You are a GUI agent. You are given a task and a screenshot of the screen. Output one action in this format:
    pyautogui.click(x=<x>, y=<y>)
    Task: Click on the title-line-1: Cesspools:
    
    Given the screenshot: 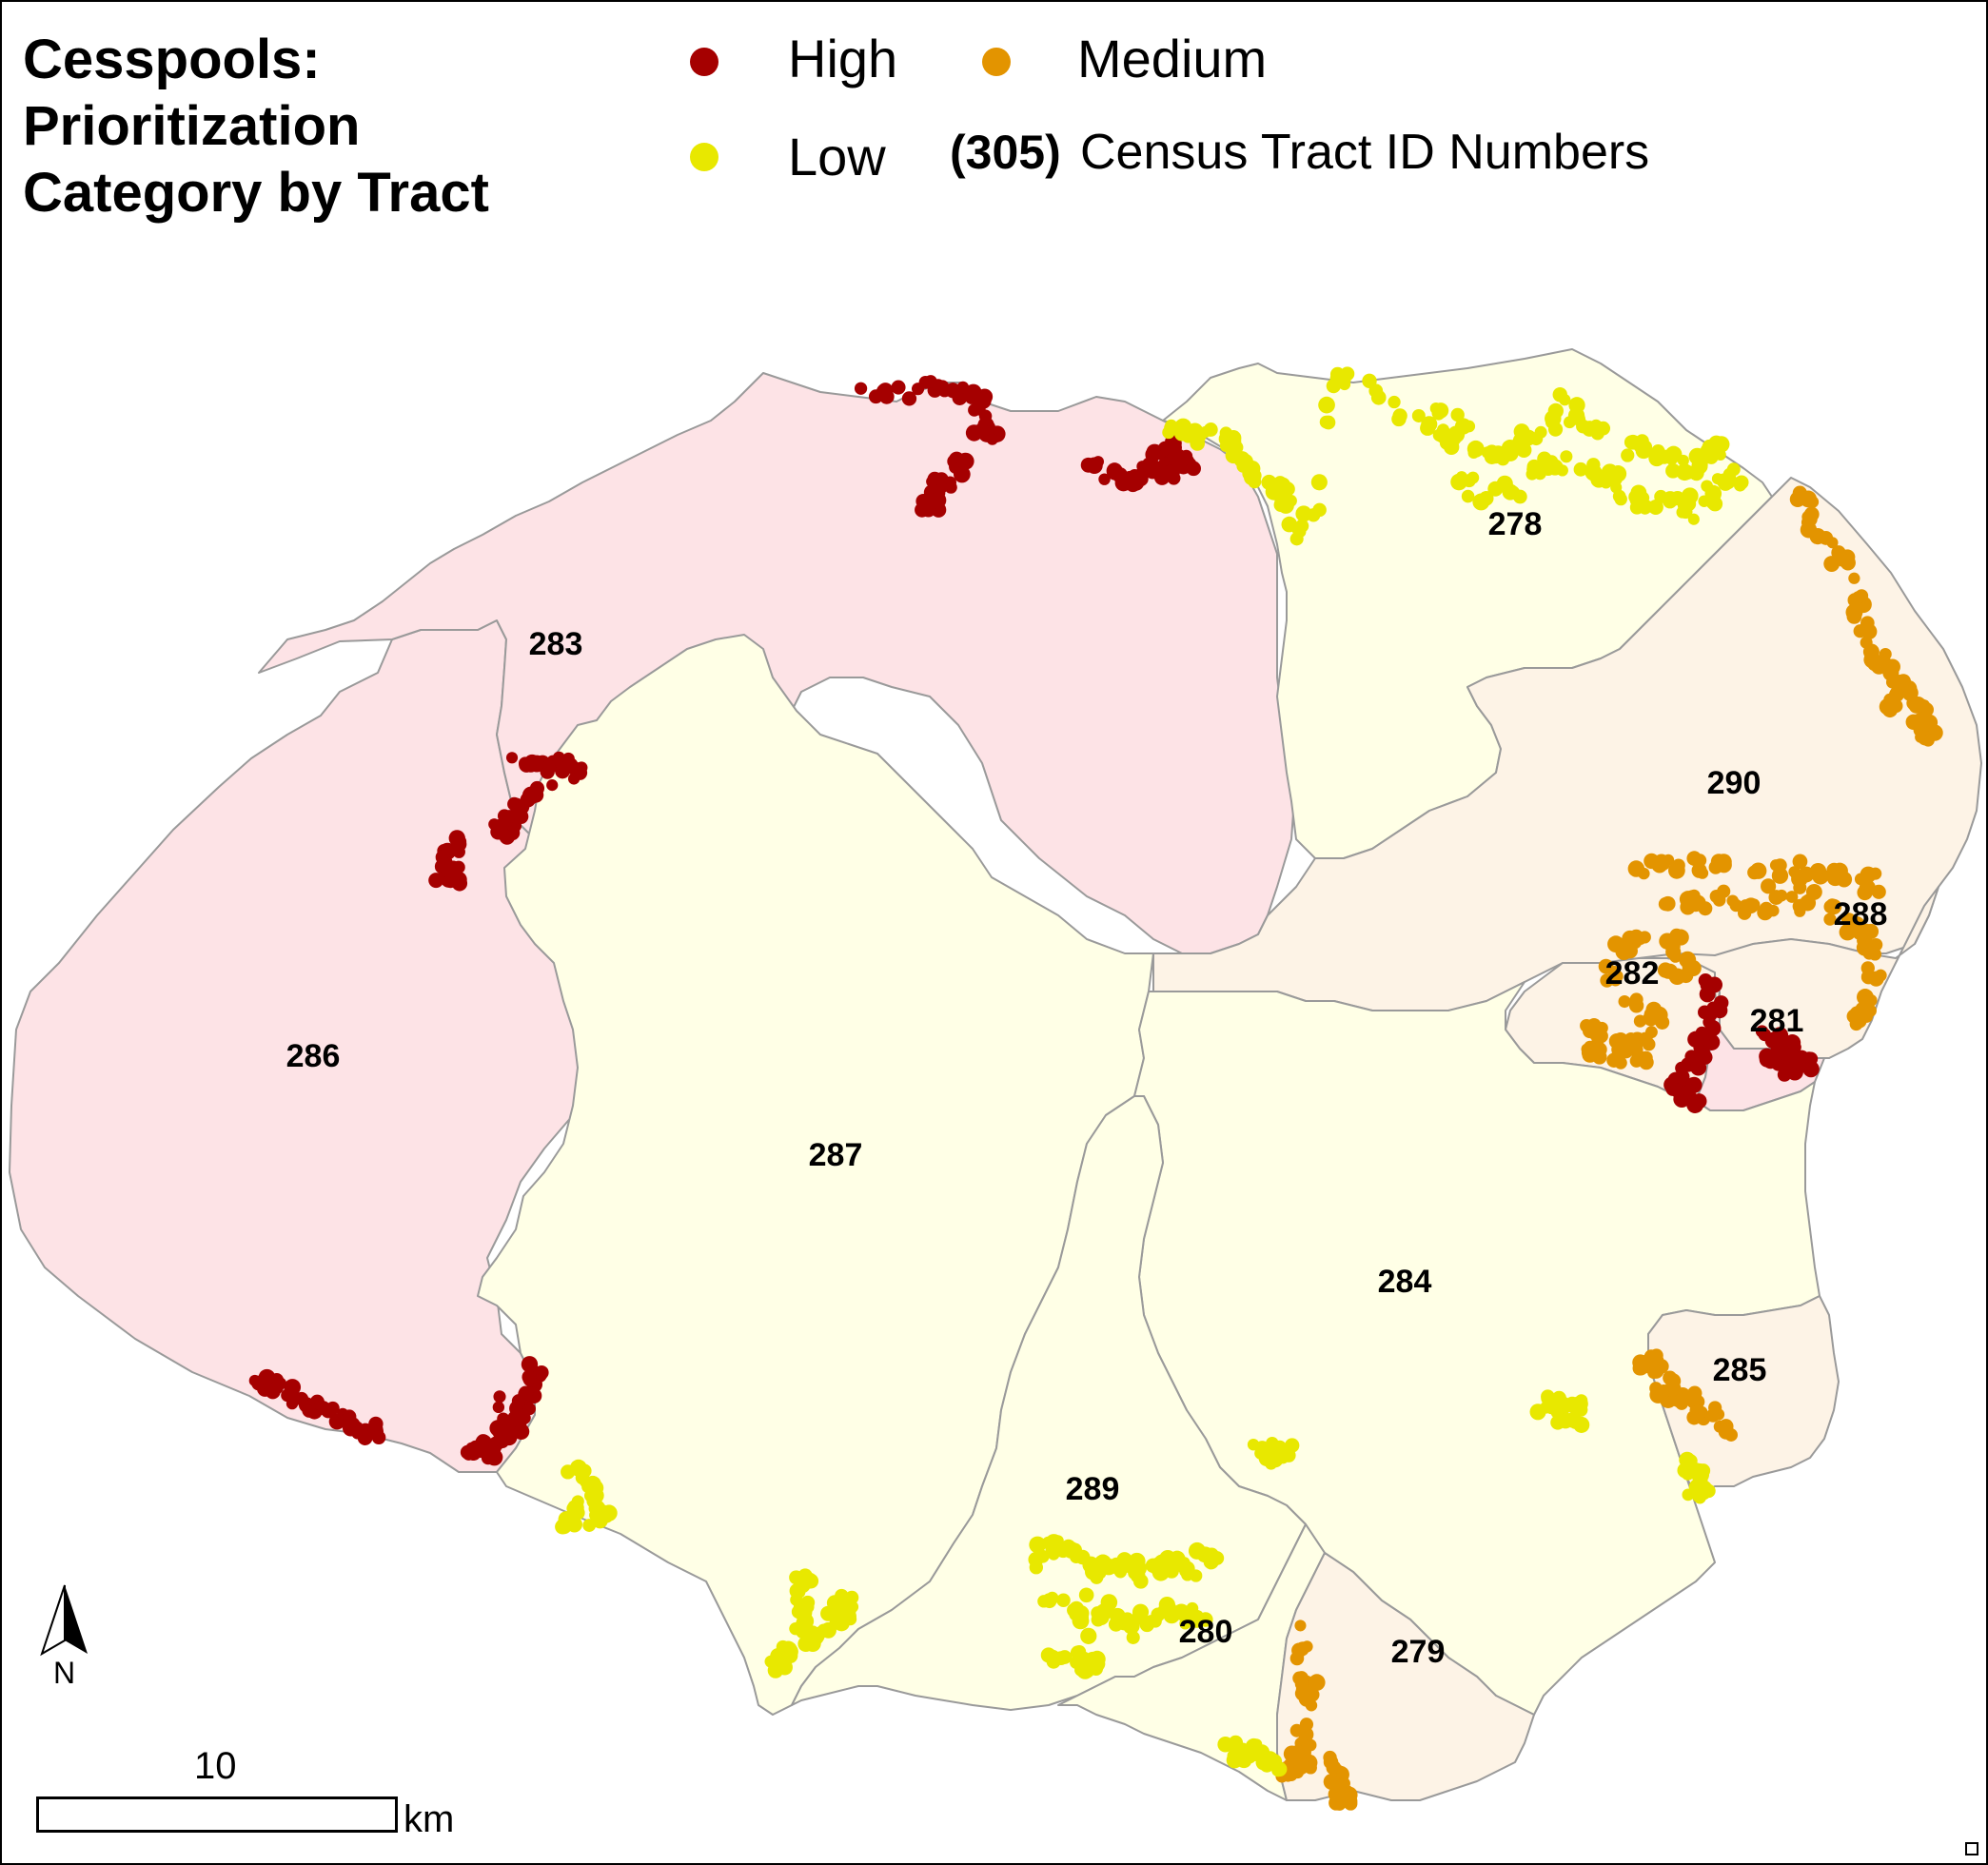 What is the action you would take?
    pyautogui.click(x=172, y=60)
    